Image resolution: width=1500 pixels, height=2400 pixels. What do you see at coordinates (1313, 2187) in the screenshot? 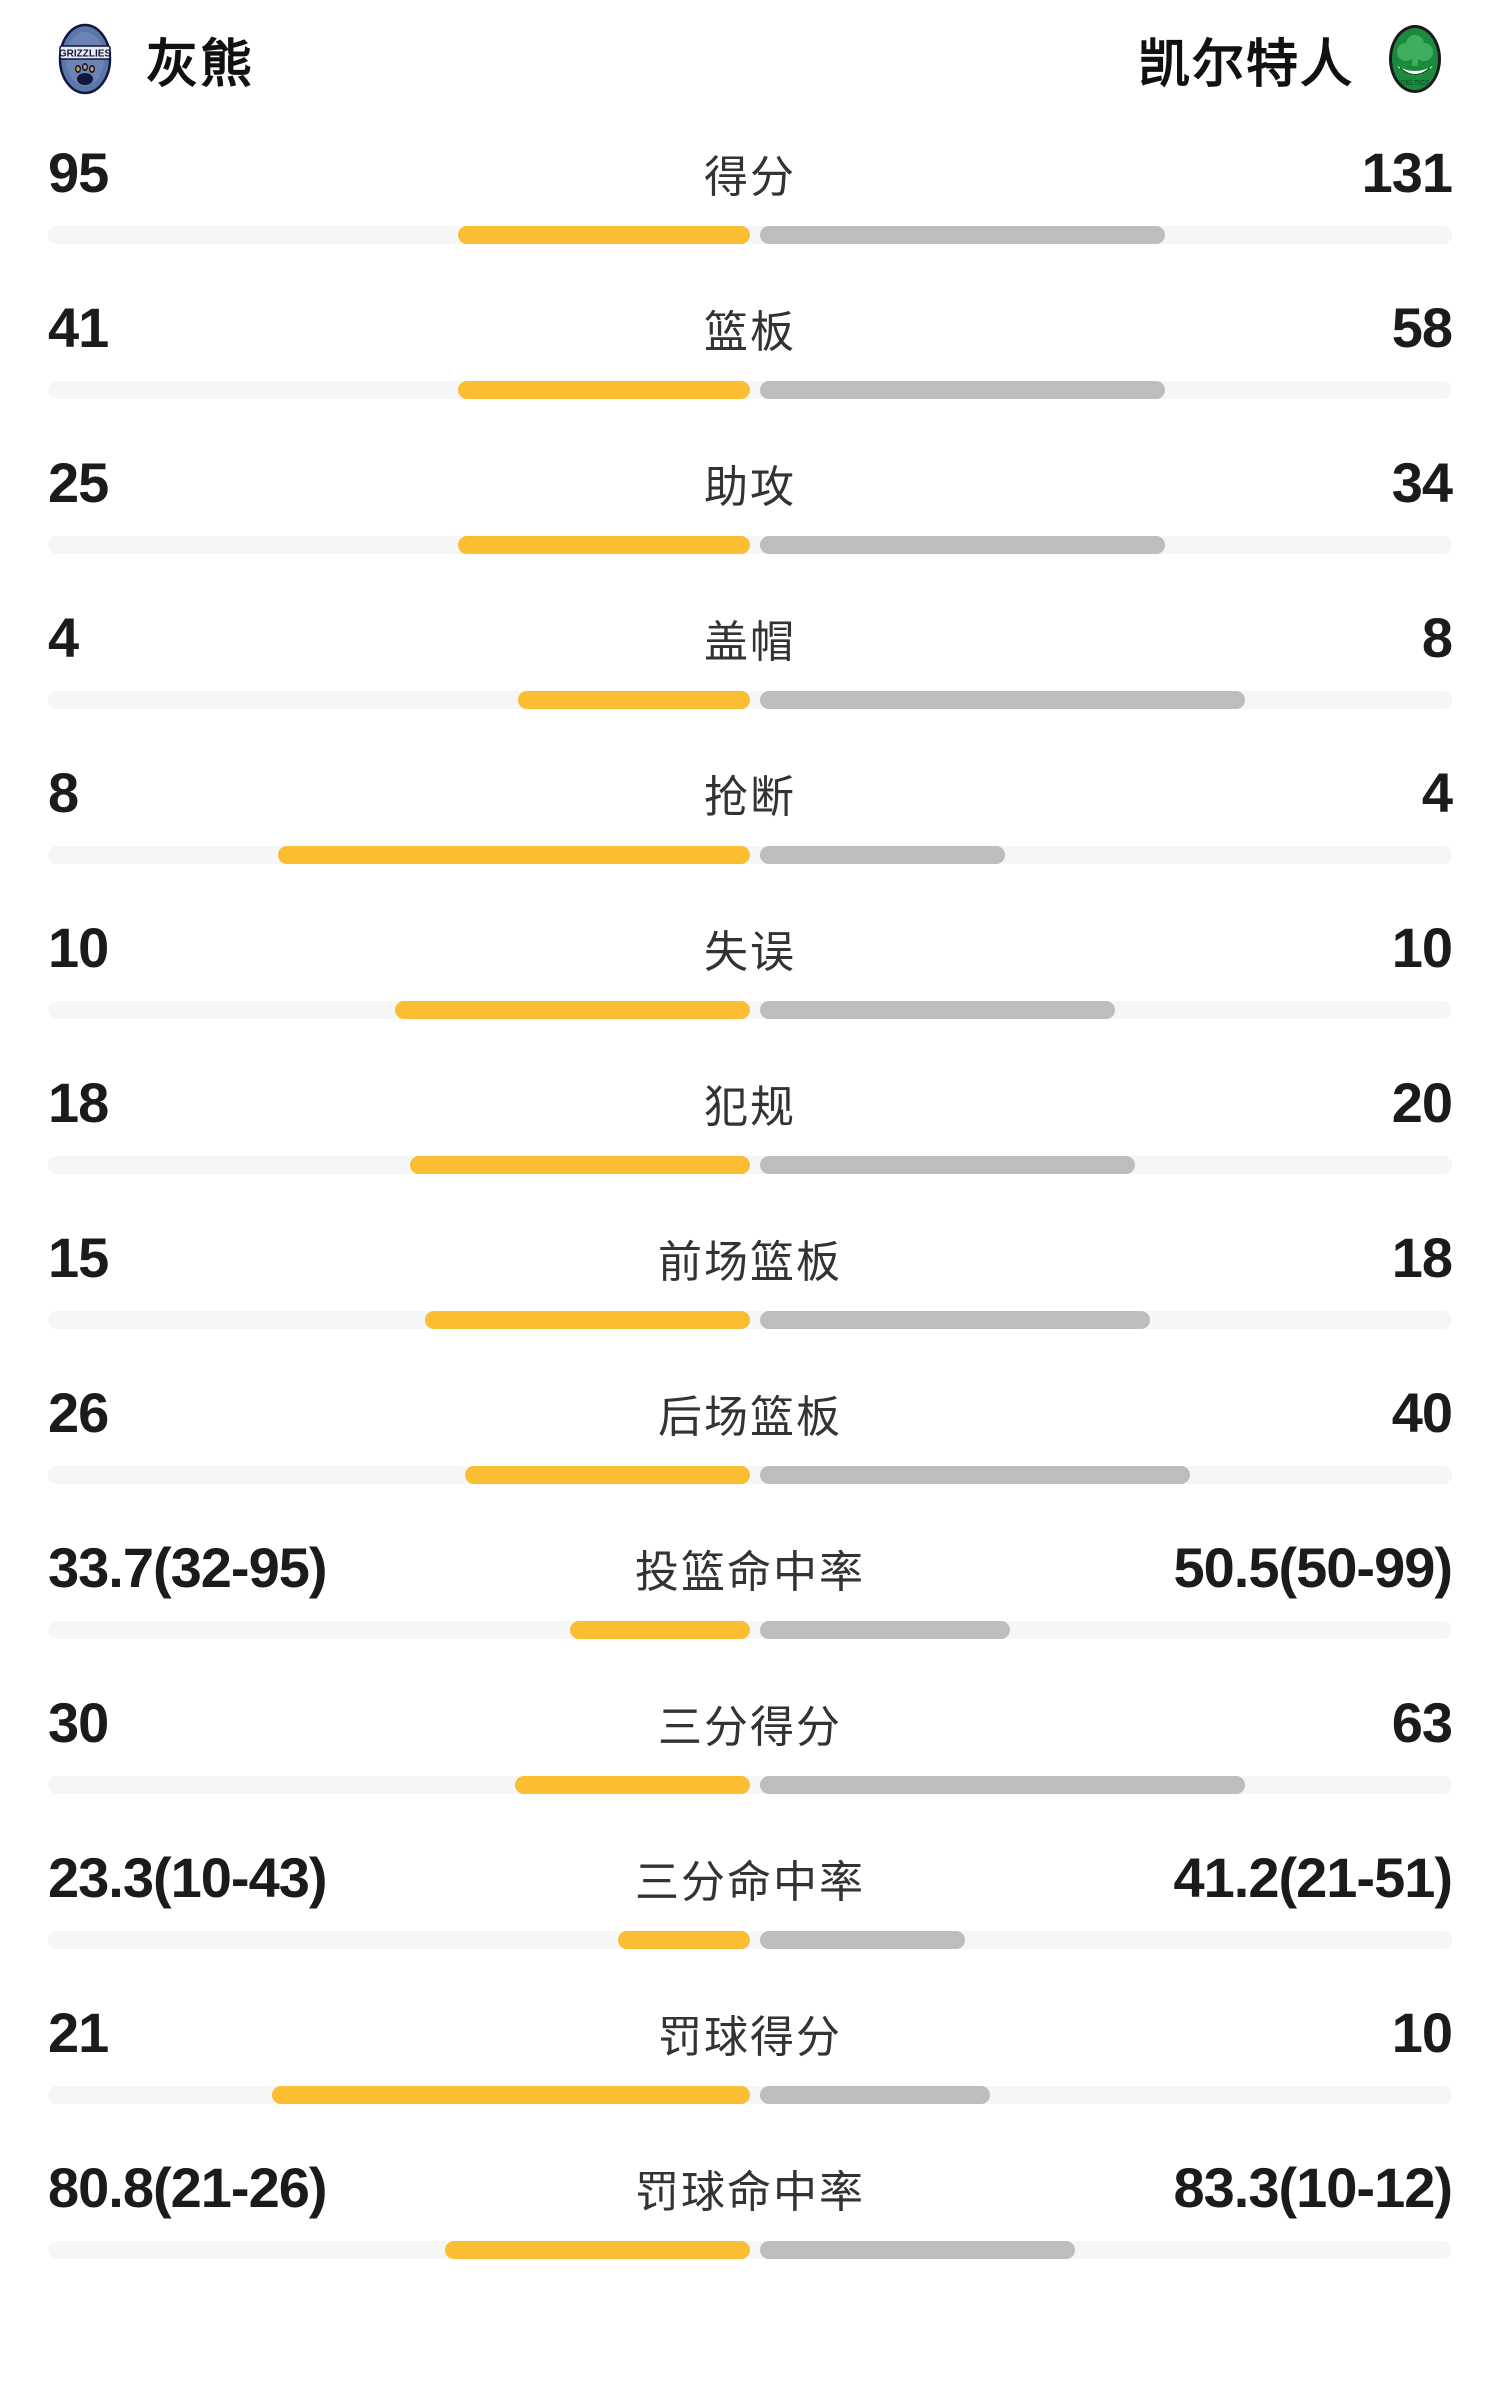
I see `right-value: 83.3(10-12)` at bounding box center [1313, 2187].